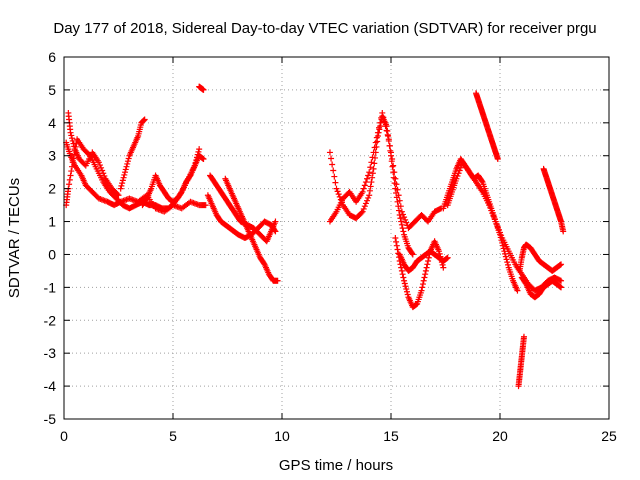 This screenshot has height=480, width=640. Describe the element at coordinates (480, 225) in the screenshot. I see `series-evening-a` at that location.